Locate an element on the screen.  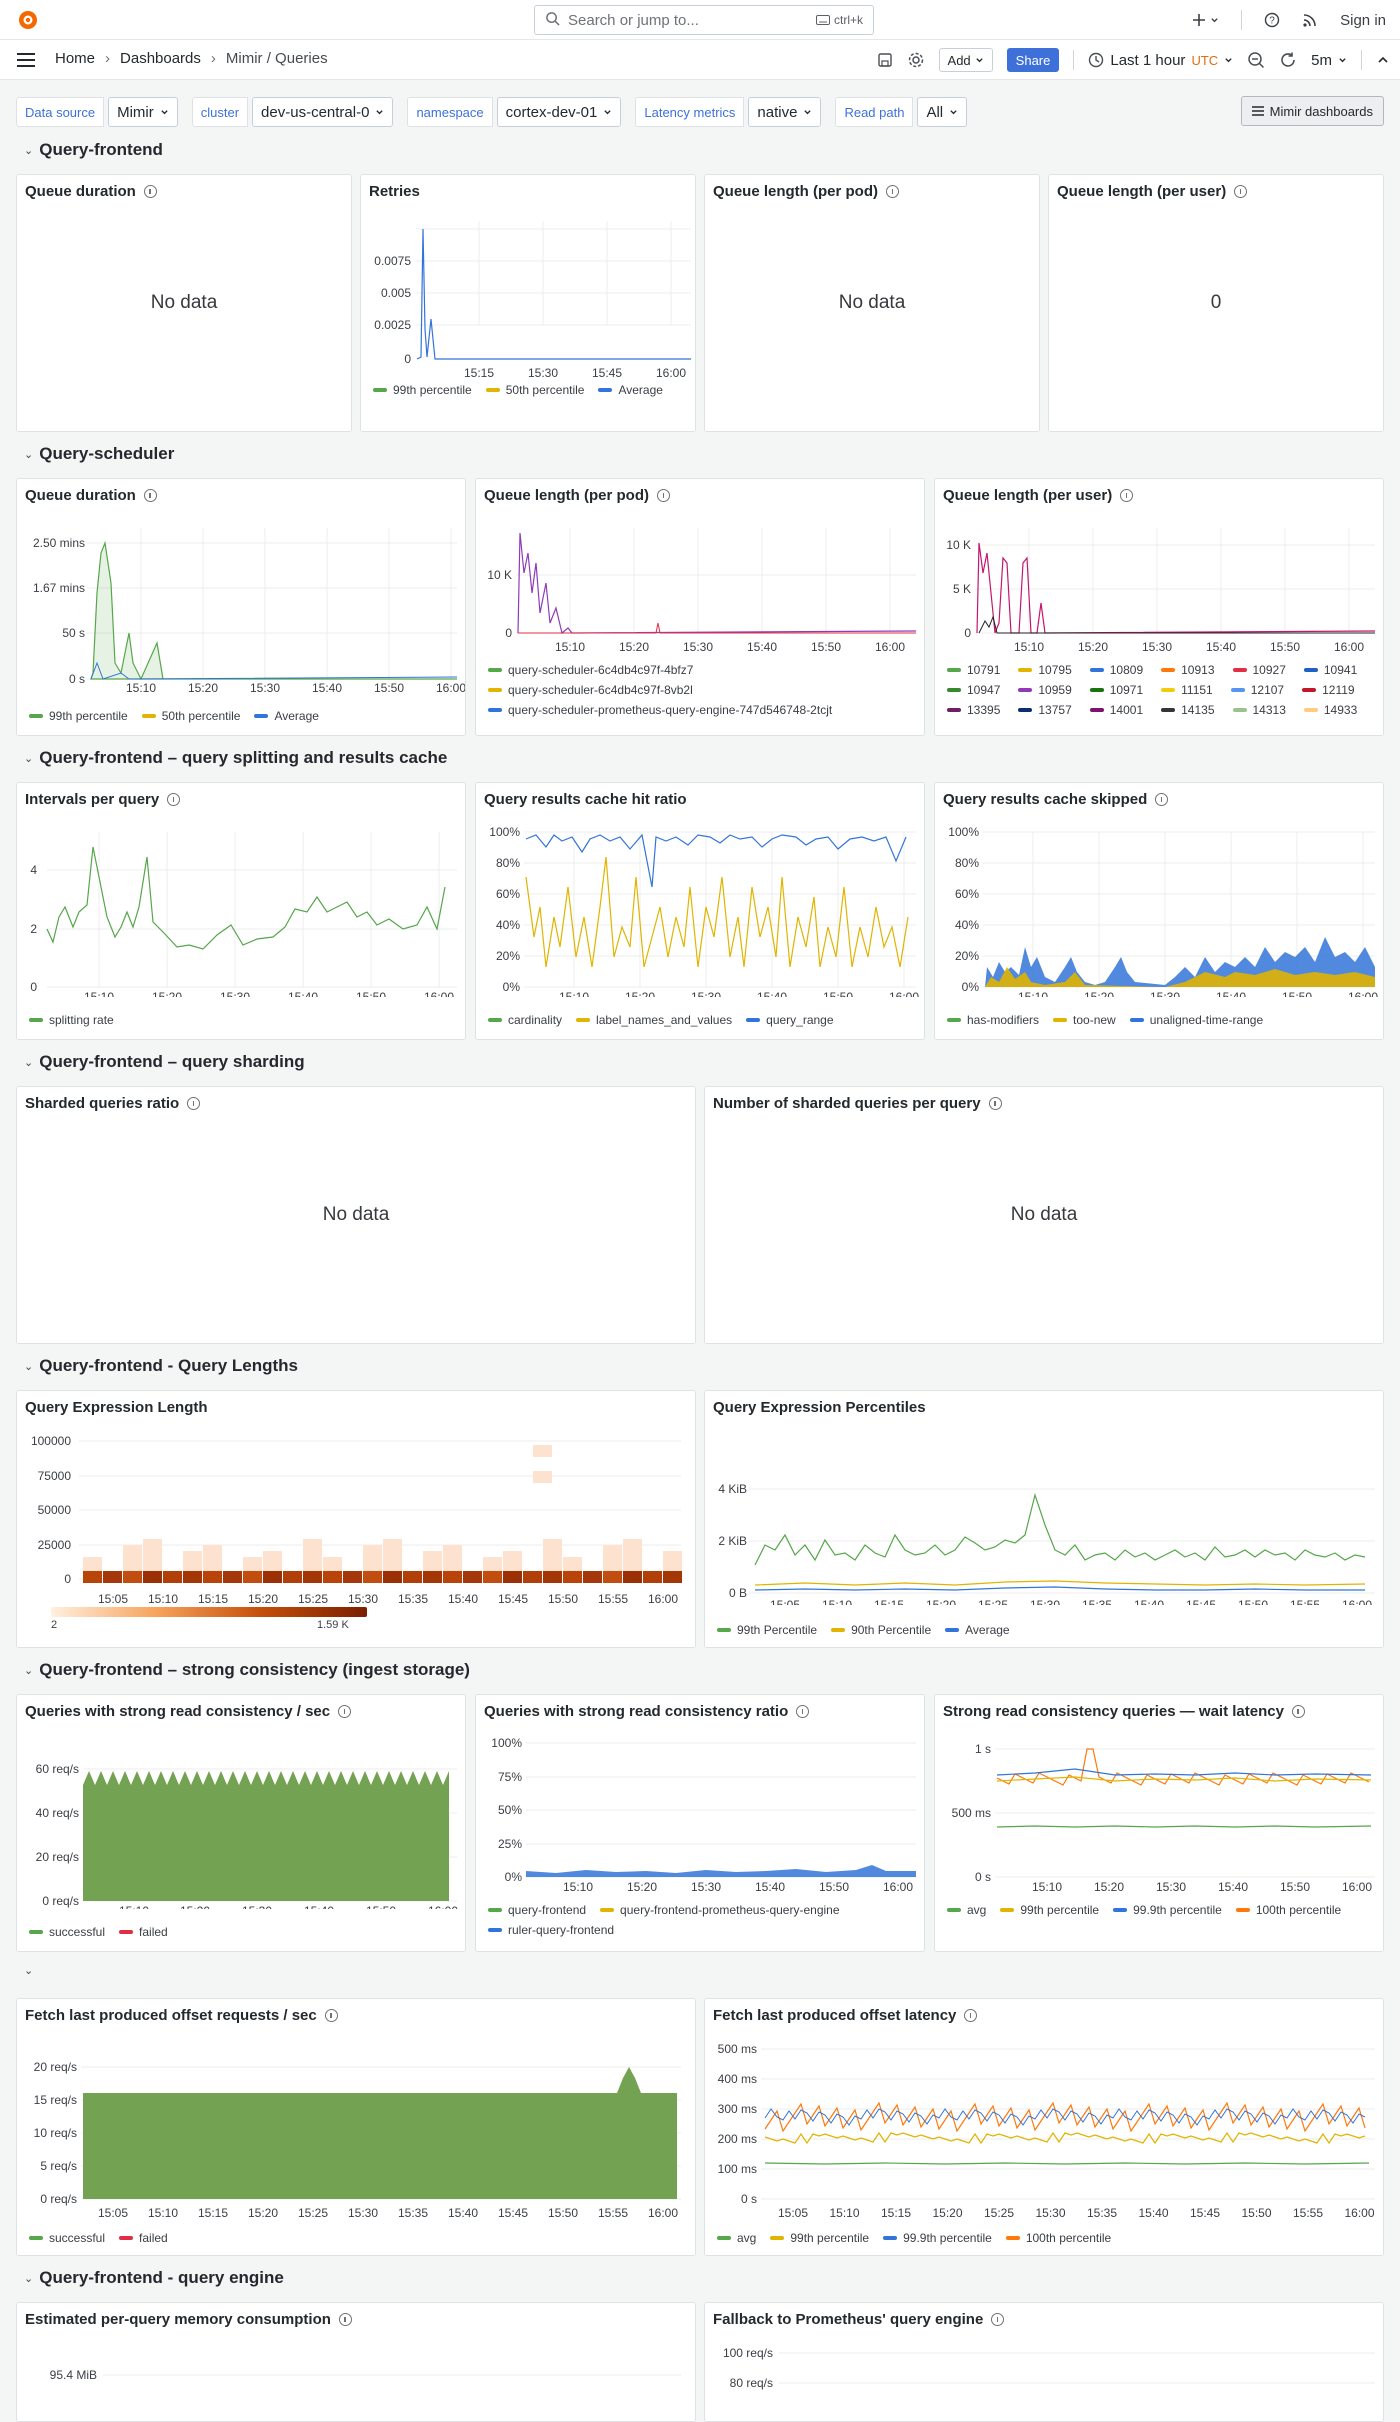
legend-item: 10959 is located at coordinates (1045, 690).